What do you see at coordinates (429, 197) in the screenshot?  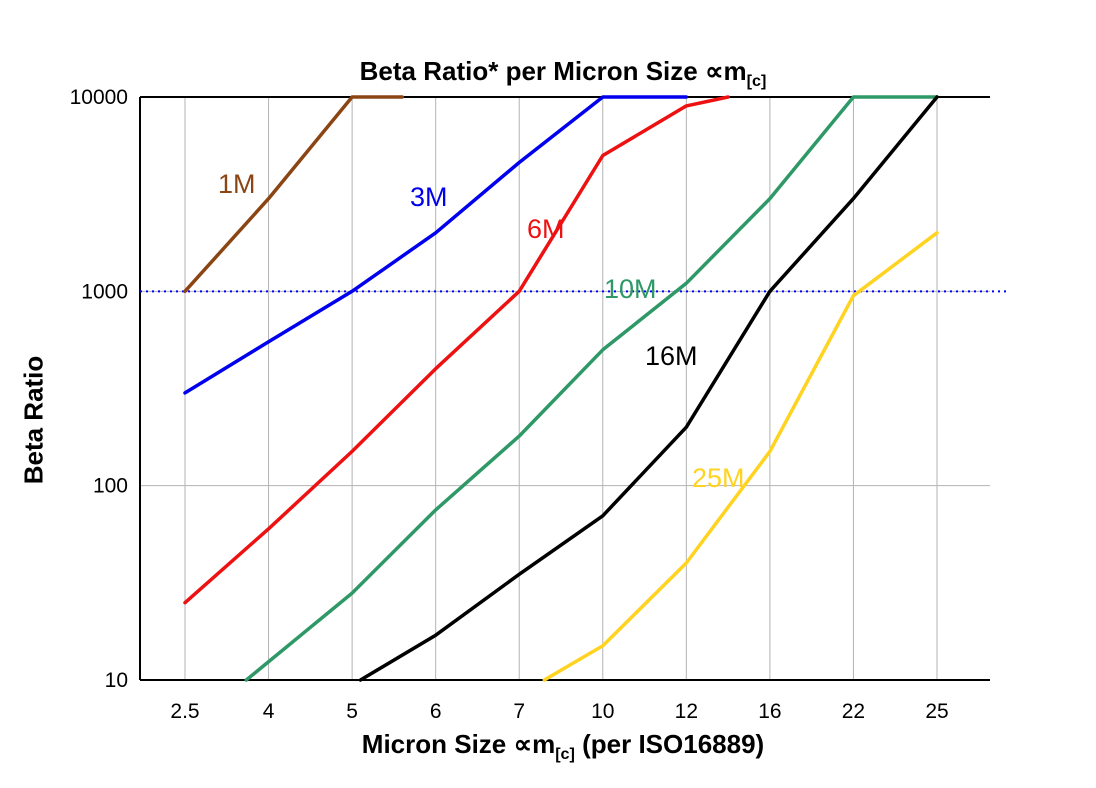 I see `series-label-3M: 3M` at bounding box center [429, 197].